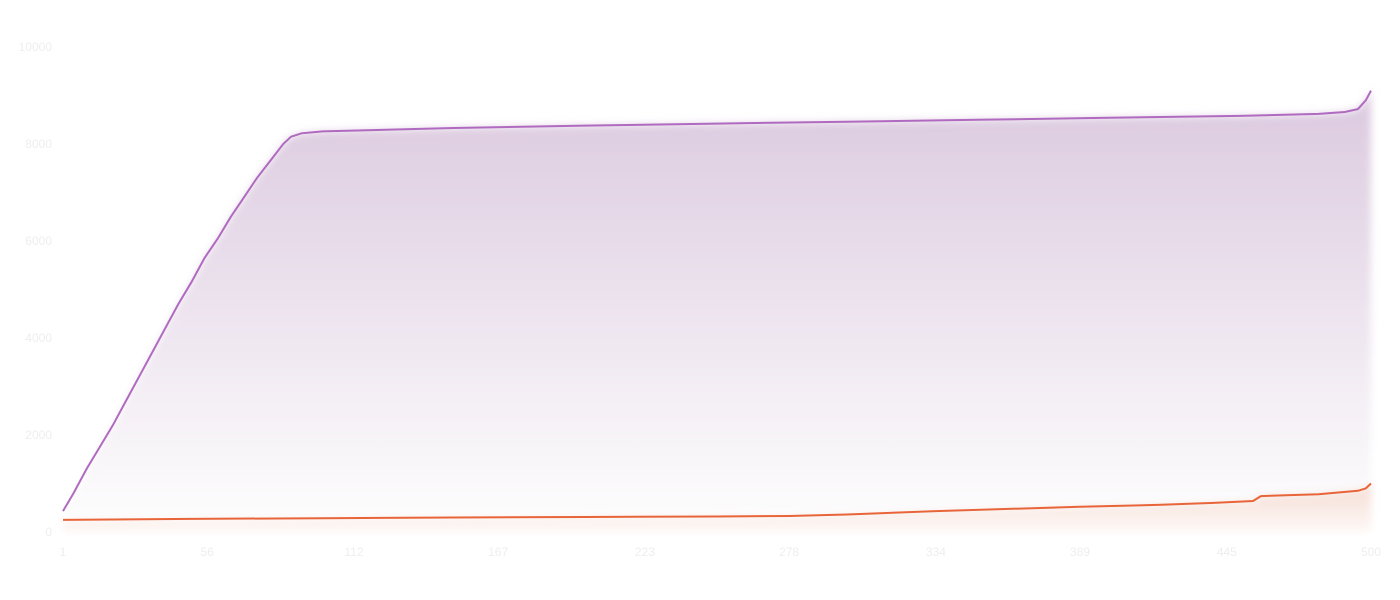 The height and width of the screenshot is (600, 1400). What do you see at coordinates (38, 144) in the screenshot?
I see `y-tick-label: 8000` at bounding box center [38, 144].